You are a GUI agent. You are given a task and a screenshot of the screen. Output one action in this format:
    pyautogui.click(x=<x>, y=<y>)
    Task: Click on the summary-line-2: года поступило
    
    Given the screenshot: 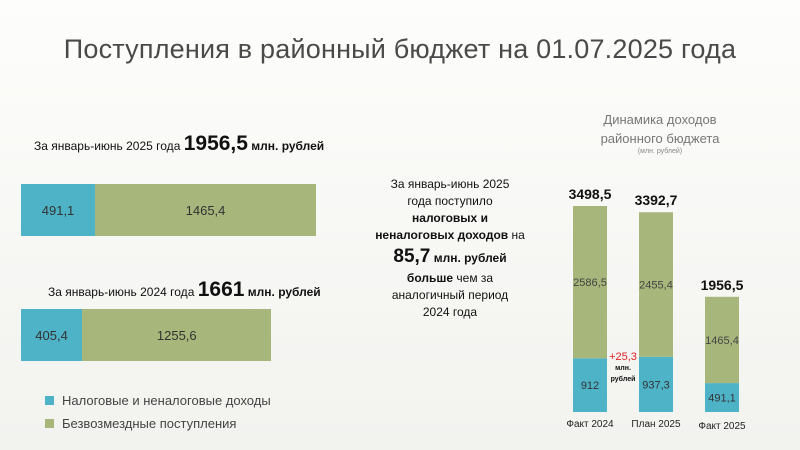 What is the action you would take?
    pyautogui.click(x=450, y=201)
    